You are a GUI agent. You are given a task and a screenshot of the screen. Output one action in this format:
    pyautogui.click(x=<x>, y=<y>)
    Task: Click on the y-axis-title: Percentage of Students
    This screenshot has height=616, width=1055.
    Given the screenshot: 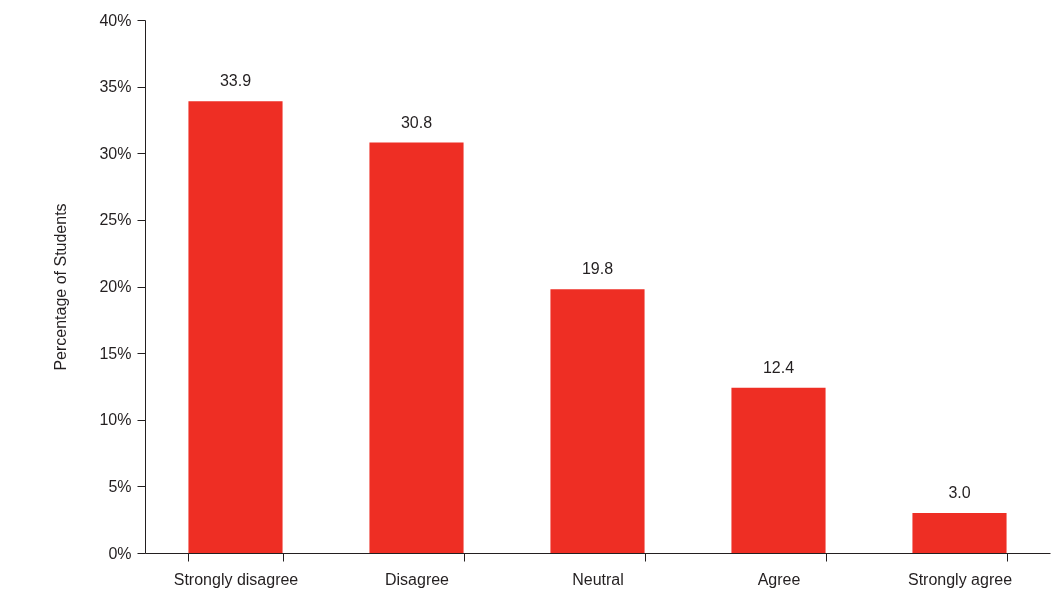 What is the action you would take?
    pyautogui.click(x=61, y=287)
    